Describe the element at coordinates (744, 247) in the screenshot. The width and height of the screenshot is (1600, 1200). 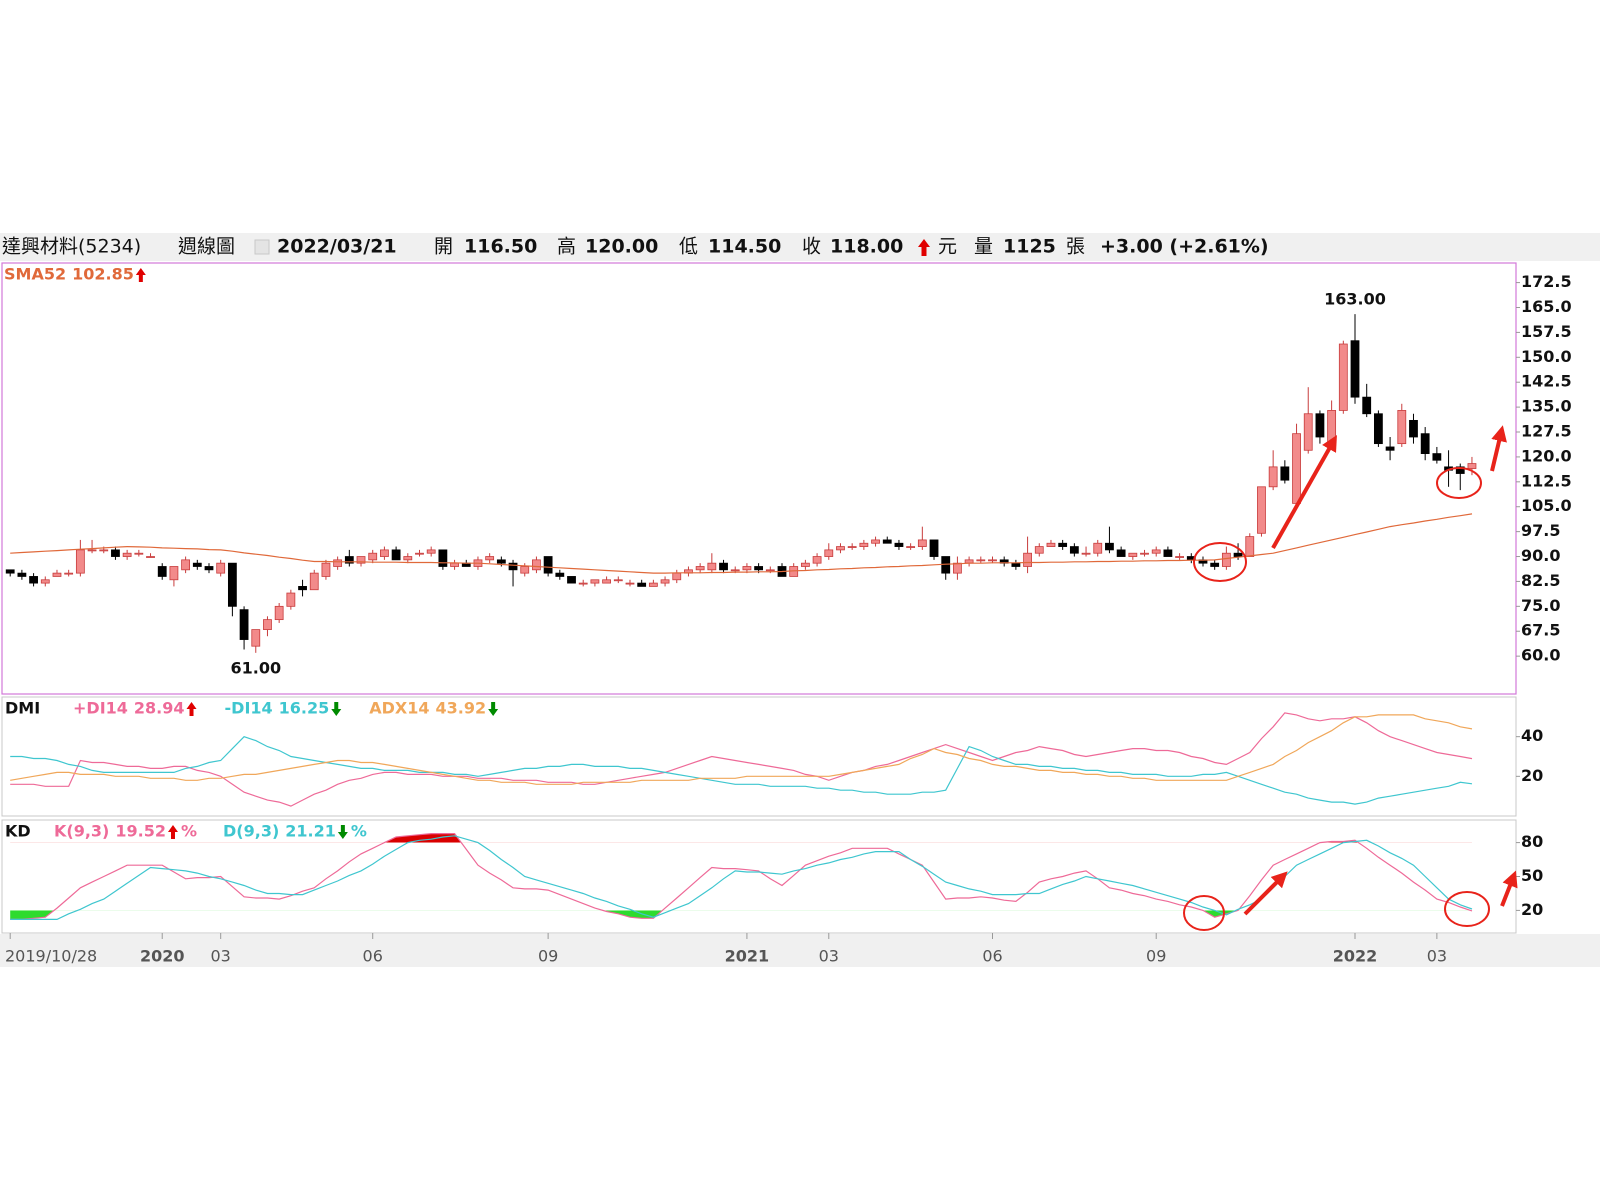
I see `low-value: 114.50` at that location.